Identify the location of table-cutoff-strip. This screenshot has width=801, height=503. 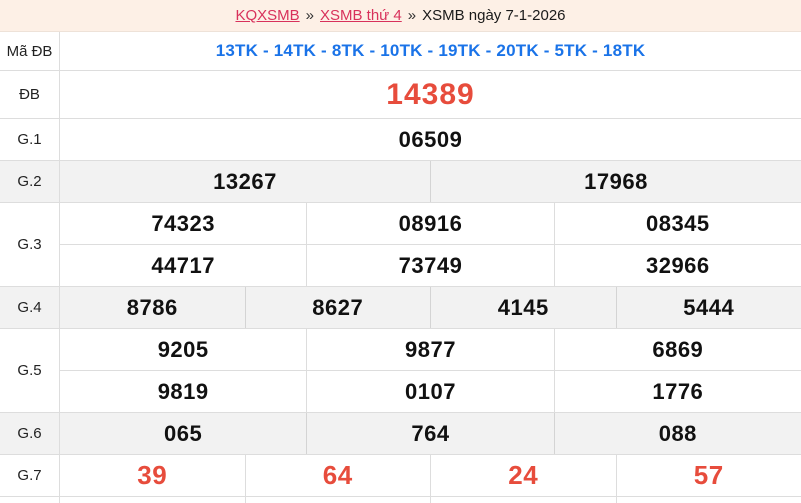
(400, 500).